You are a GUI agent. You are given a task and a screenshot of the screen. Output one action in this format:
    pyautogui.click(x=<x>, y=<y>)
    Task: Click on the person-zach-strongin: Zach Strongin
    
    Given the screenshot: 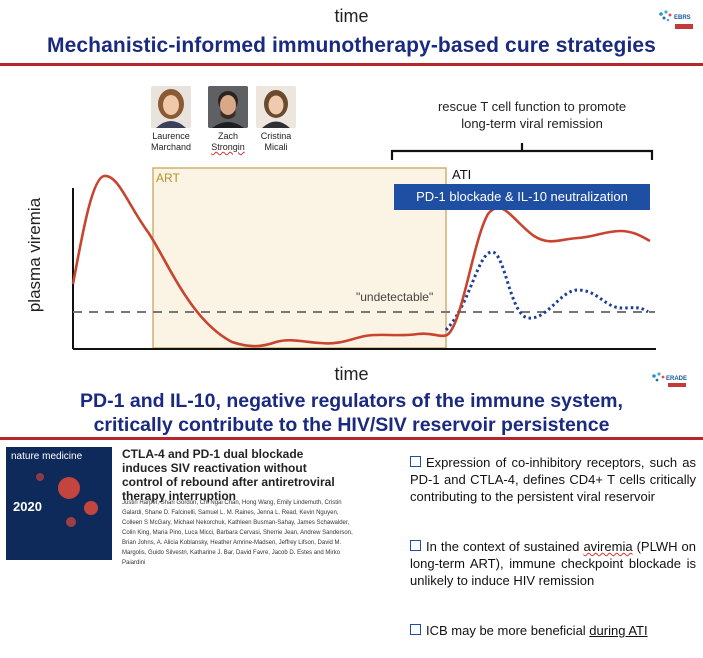 What is the action you would take?
    pyautogui.click(x=228, y=119)
    